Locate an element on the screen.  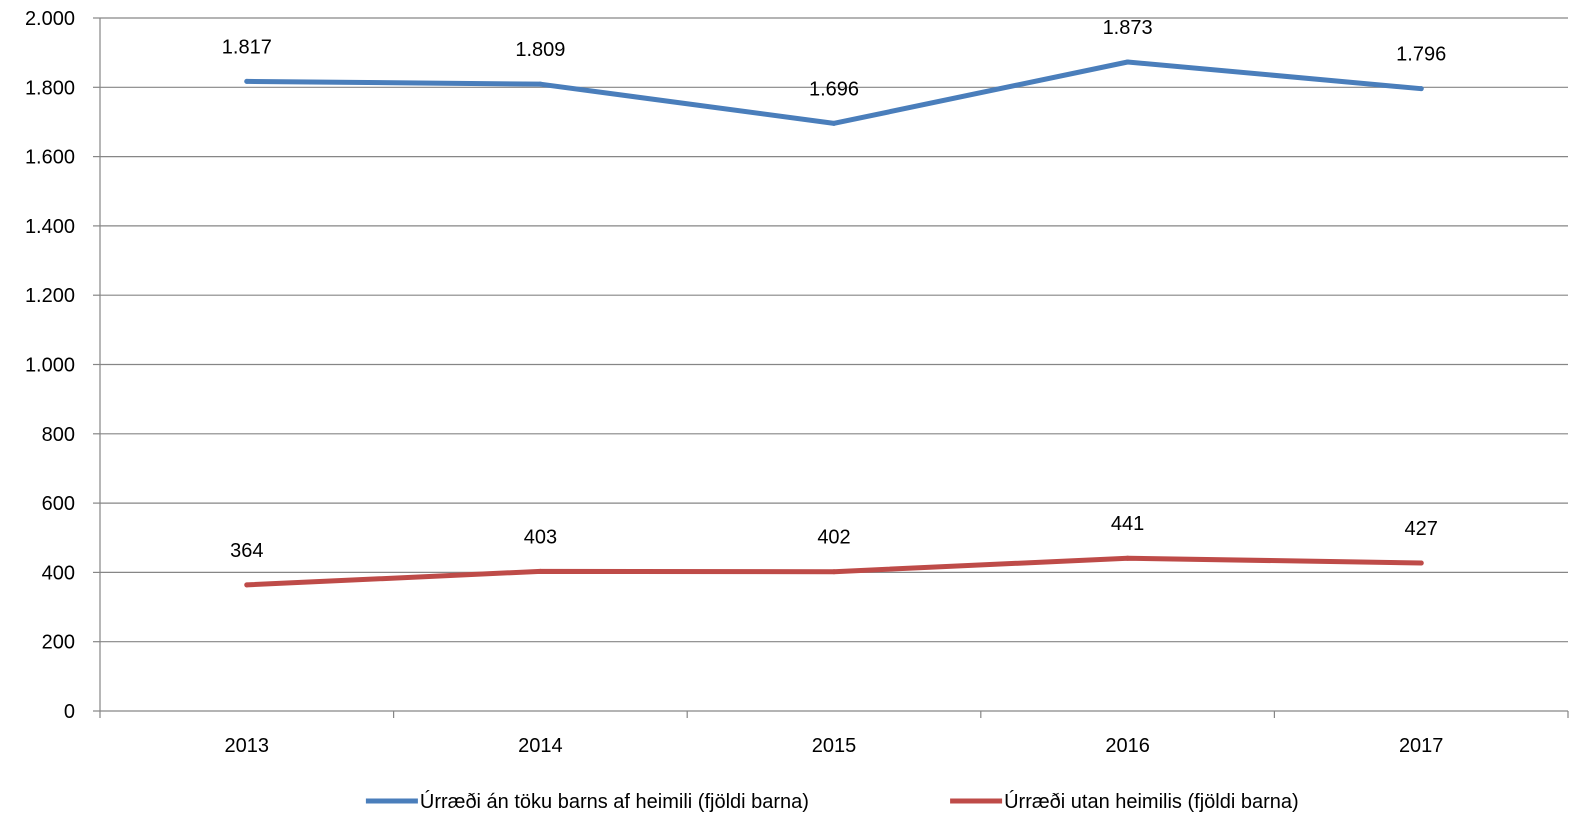
y-tick-label: 400 is located at coordinates (58, 573).